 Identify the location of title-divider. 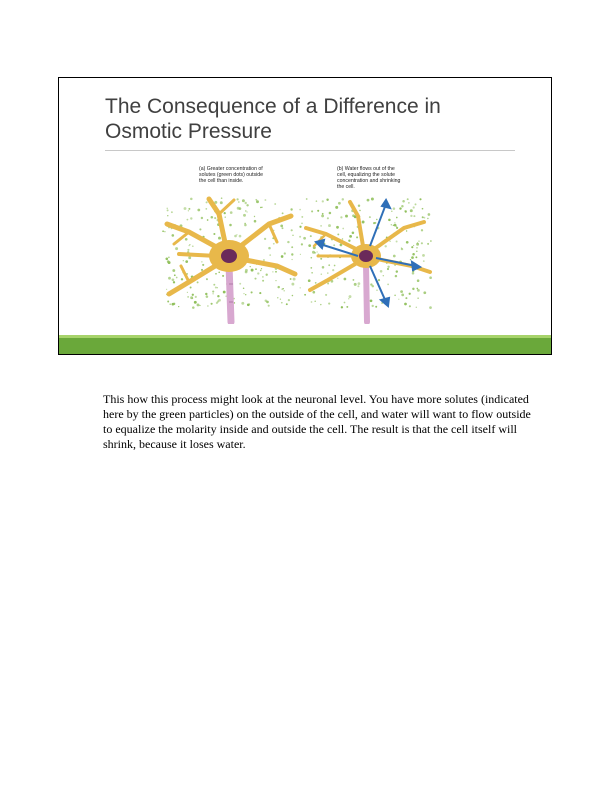
(310, 150).